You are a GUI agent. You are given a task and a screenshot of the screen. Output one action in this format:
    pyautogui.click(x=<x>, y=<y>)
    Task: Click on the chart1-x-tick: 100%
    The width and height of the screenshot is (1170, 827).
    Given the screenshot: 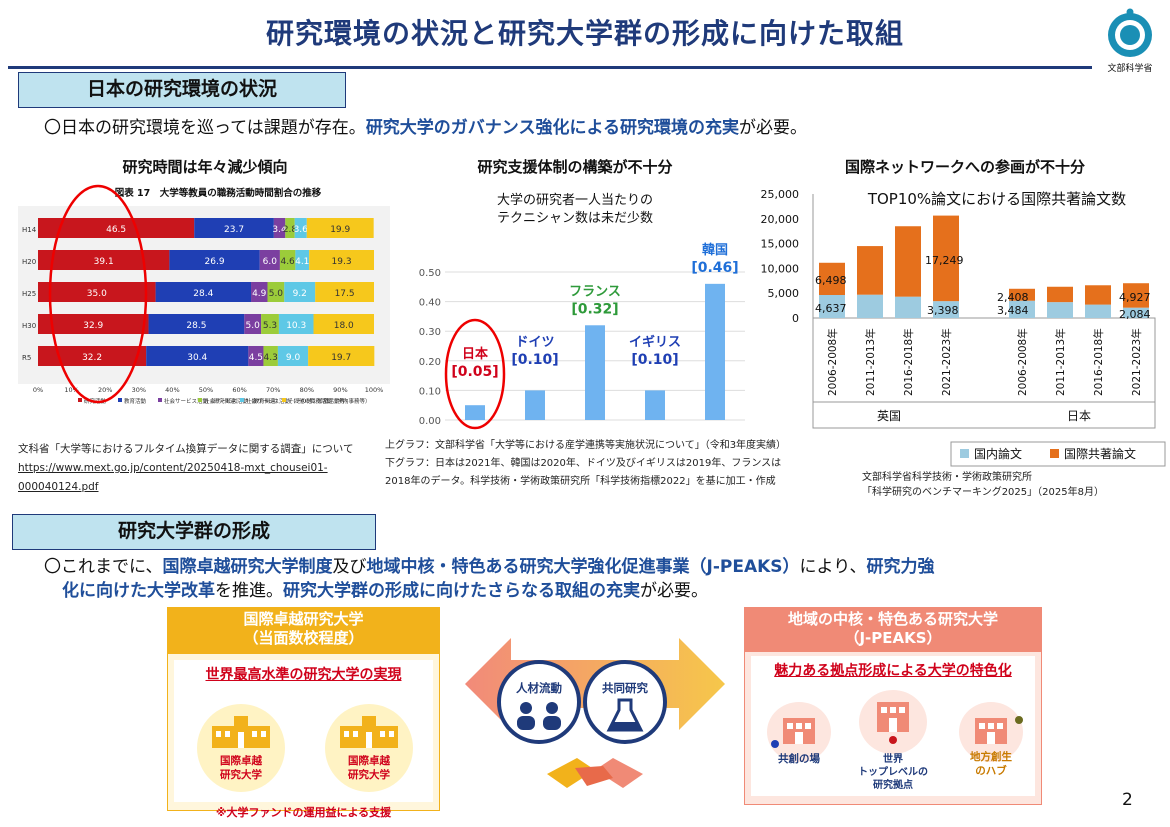 What is the action you would take?
    pyautogui.click(x=374, y=390)
    